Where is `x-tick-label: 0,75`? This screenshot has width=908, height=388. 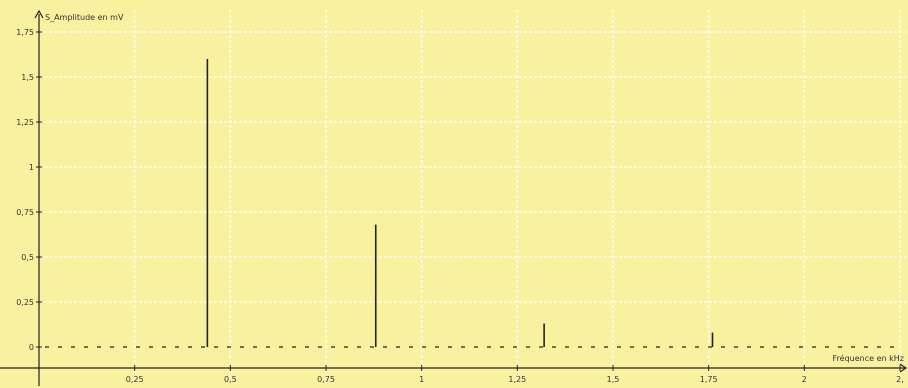 x-tick-label: 0,75 is located at coordinates (326, 379).